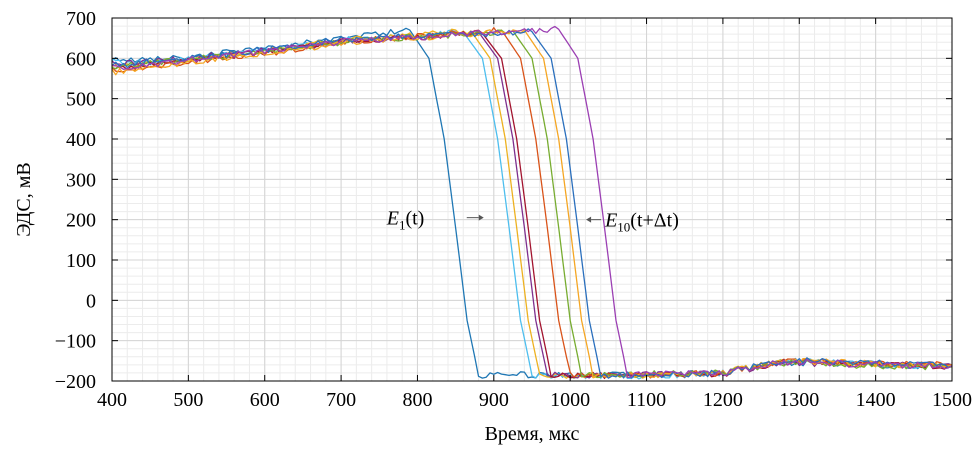  Describe the element at coordinates (417, 400) in the screenshot. I see `x-tick-label: 800` at that location.